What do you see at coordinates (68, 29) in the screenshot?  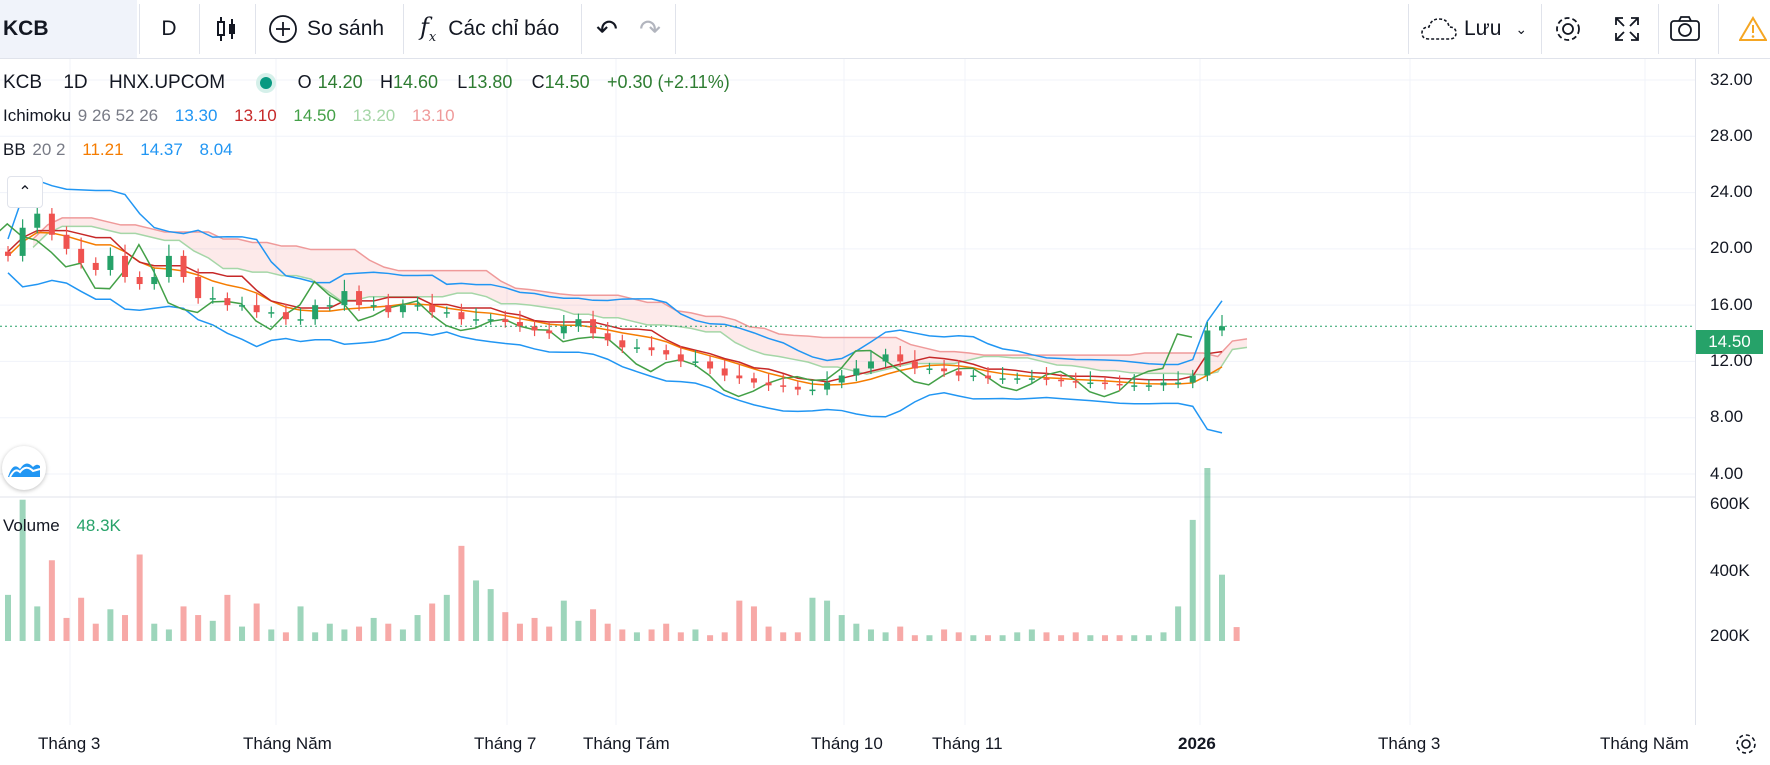 I see `symbol-search: KCB` at bounding box center [68, 29].